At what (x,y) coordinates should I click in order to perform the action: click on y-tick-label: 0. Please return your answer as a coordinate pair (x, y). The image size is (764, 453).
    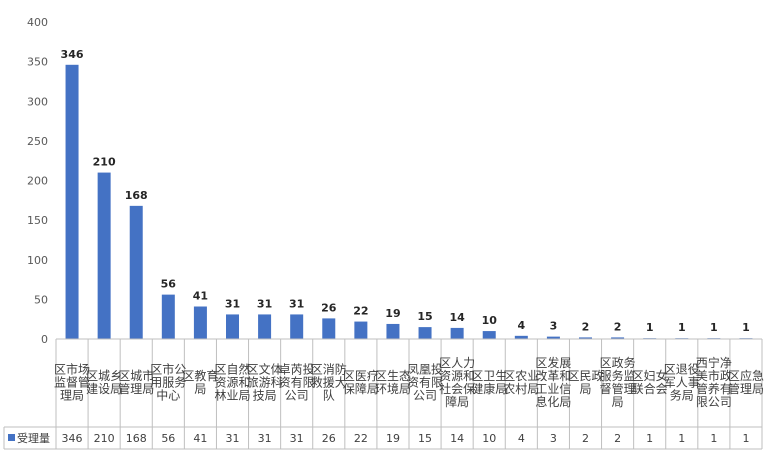
    Looking at the image, I should click on (44, 339).